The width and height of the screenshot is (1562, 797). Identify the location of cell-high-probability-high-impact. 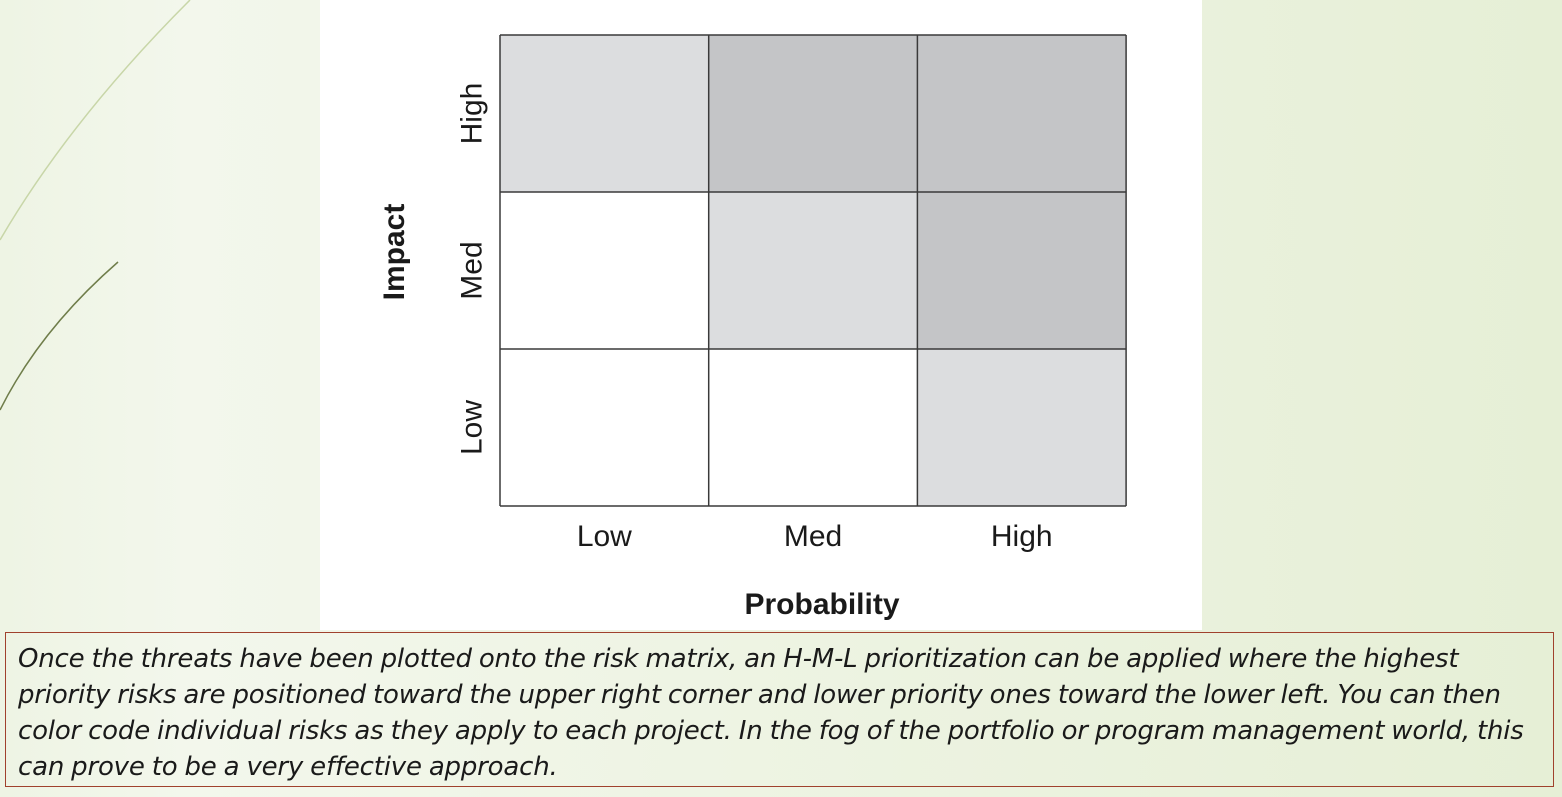
(1022, 113).